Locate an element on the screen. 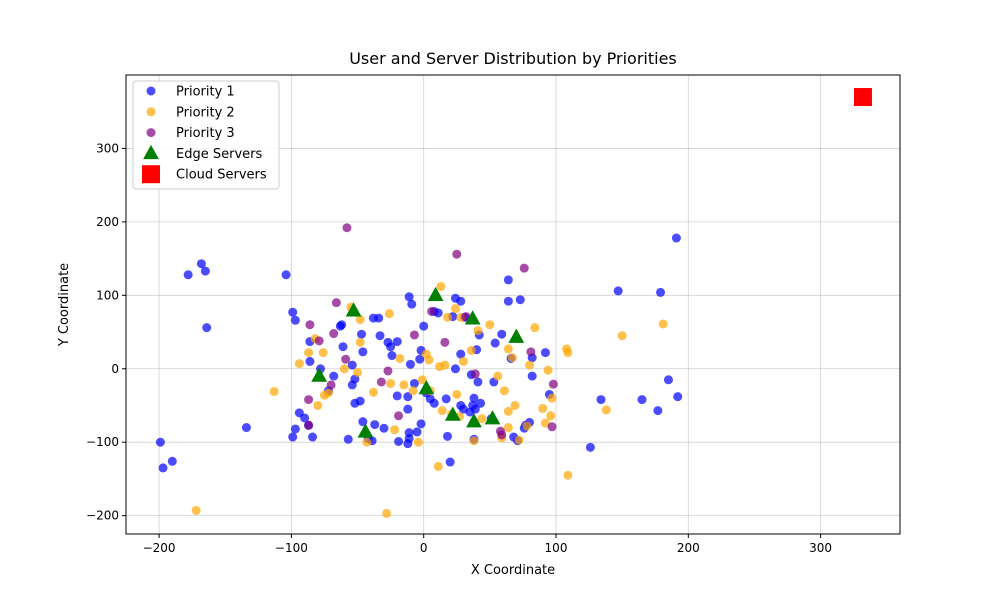 This screenshot has height=600, width=1000. y-tick-label: 0 is located at coordinates (115, 369).